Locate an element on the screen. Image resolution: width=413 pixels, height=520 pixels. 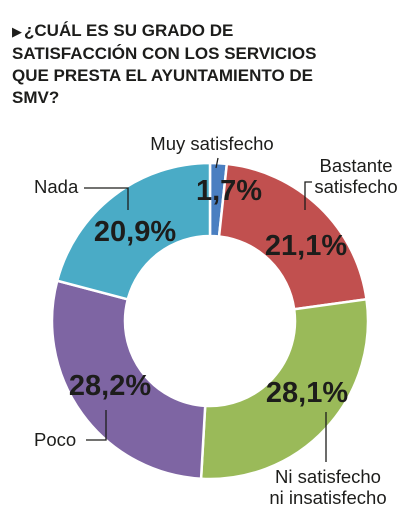
slice-value-label: 20,9% is located at coordinates (135, 232).